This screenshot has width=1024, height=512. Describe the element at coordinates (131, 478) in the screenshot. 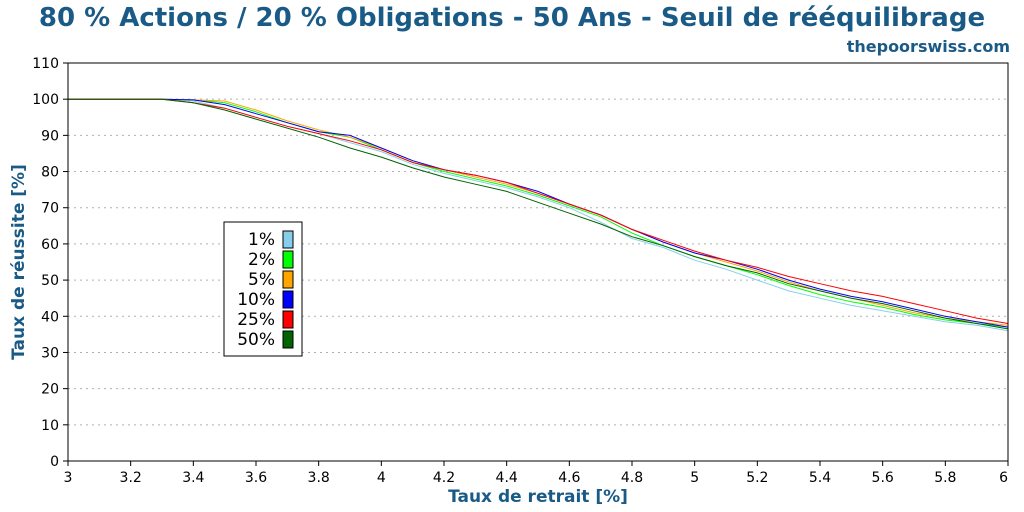

I see `x-tick-label: 3.2` at that location.